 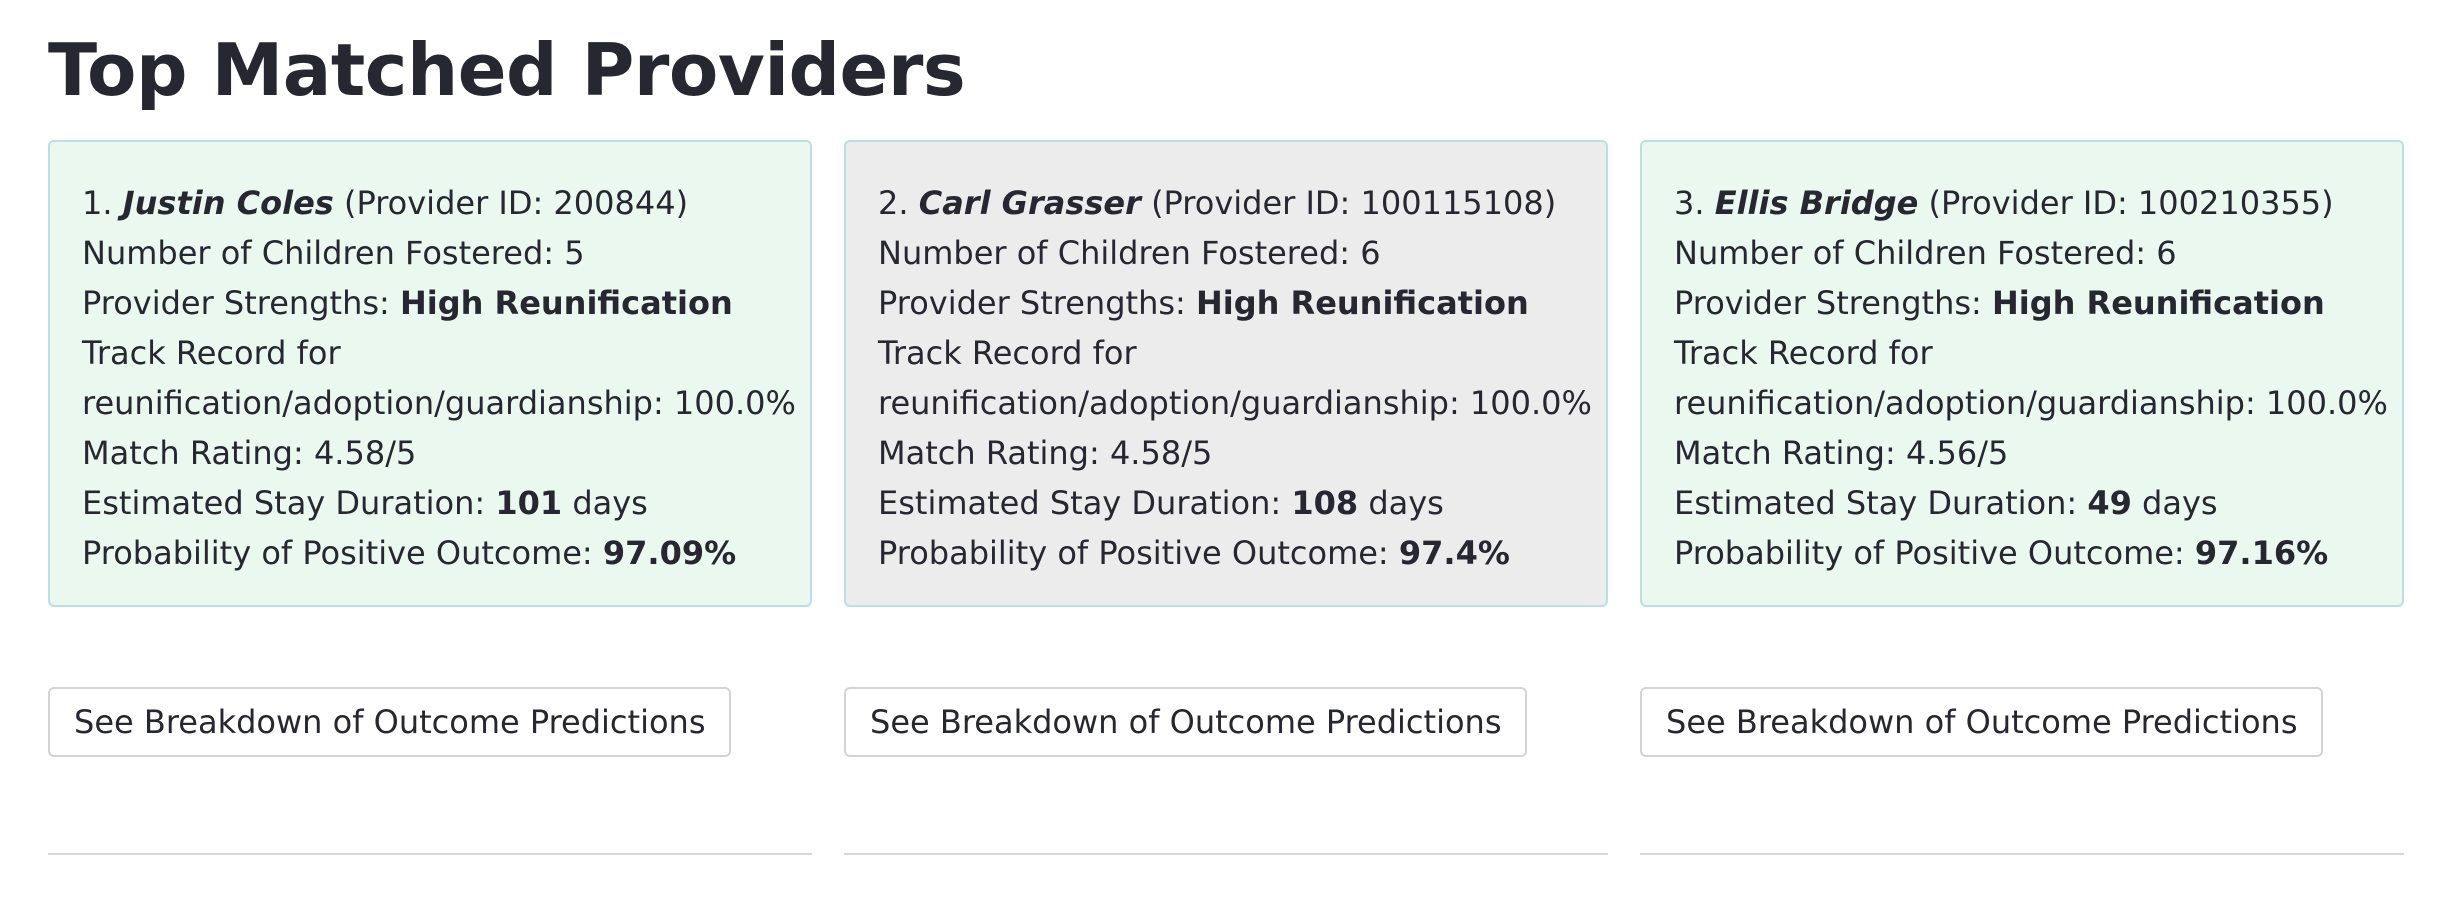 I want to click on provider-name: Ellis Bridge, so click(x=1816, y=203).